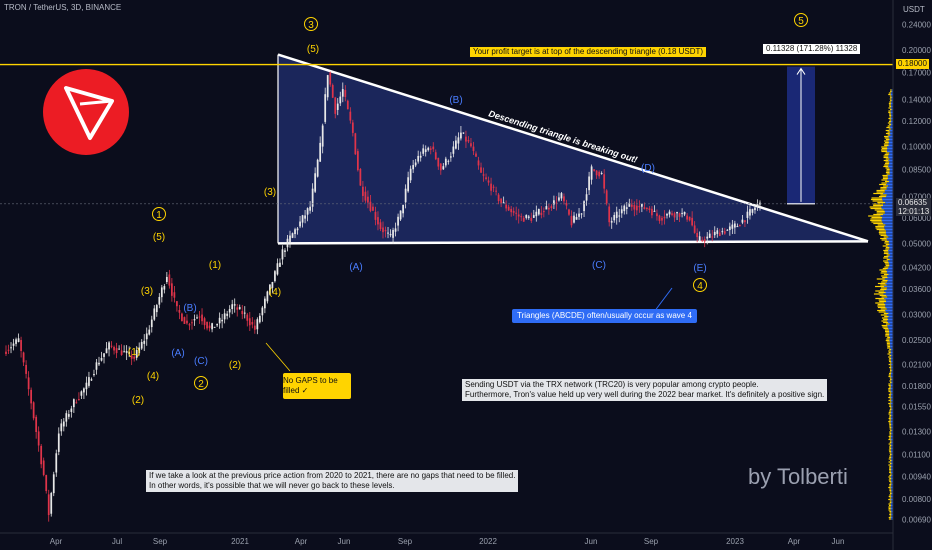  What do you see at coordinates (916, 364) in the screenshot?
I see `y-tick-label: 0.02100` at bounding box center [916, 364].